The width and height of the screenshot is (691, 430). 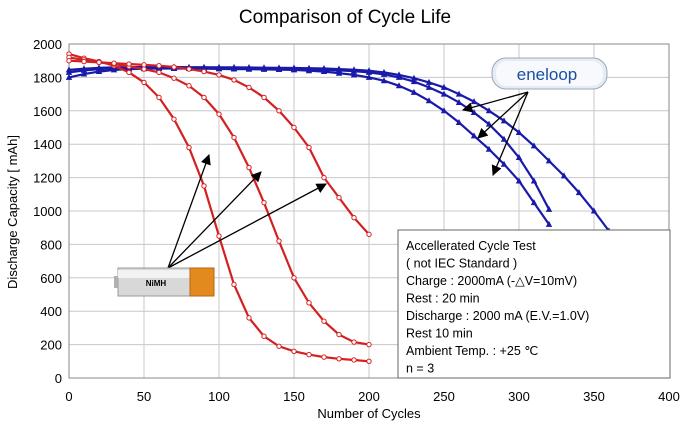 What do you see at coordinates (491, 281) in the screenshot?
I see `test-condition-line: Charge : 2000mA (-△V=10mV)` at bounding box center [491, 281].